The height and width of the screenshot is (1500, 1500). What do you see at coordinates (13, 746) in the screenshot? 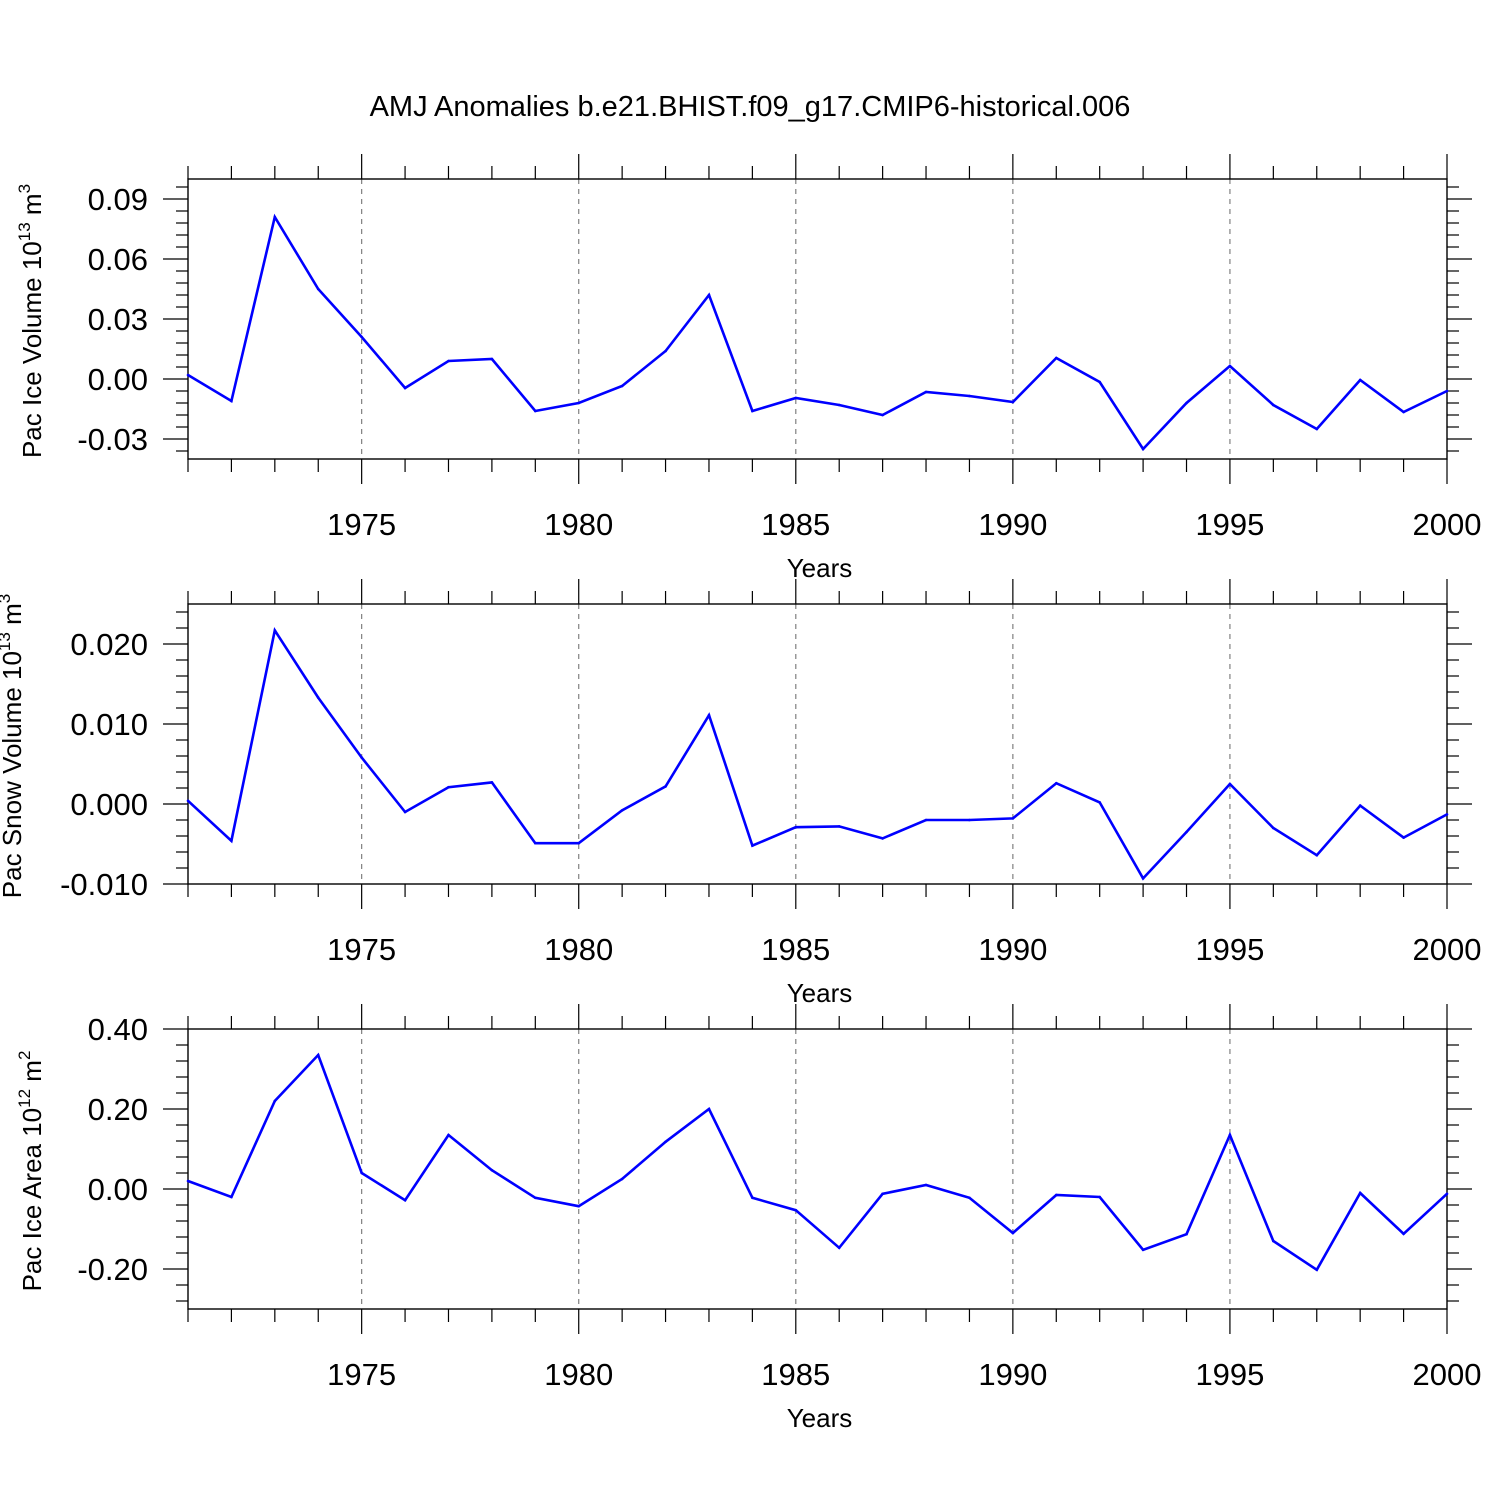
I see `y-axis-label: Pac Snow Volume 1013 m3` at bounding box center [13, 746].